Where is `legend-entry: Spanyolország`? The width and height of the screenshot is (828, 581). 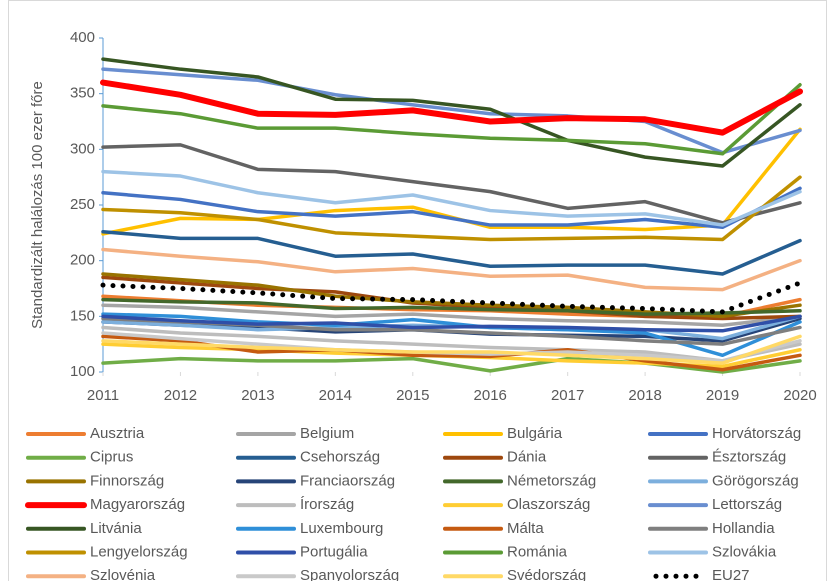
legend-entry: Spanyolország is located at coordinates (317, 574).